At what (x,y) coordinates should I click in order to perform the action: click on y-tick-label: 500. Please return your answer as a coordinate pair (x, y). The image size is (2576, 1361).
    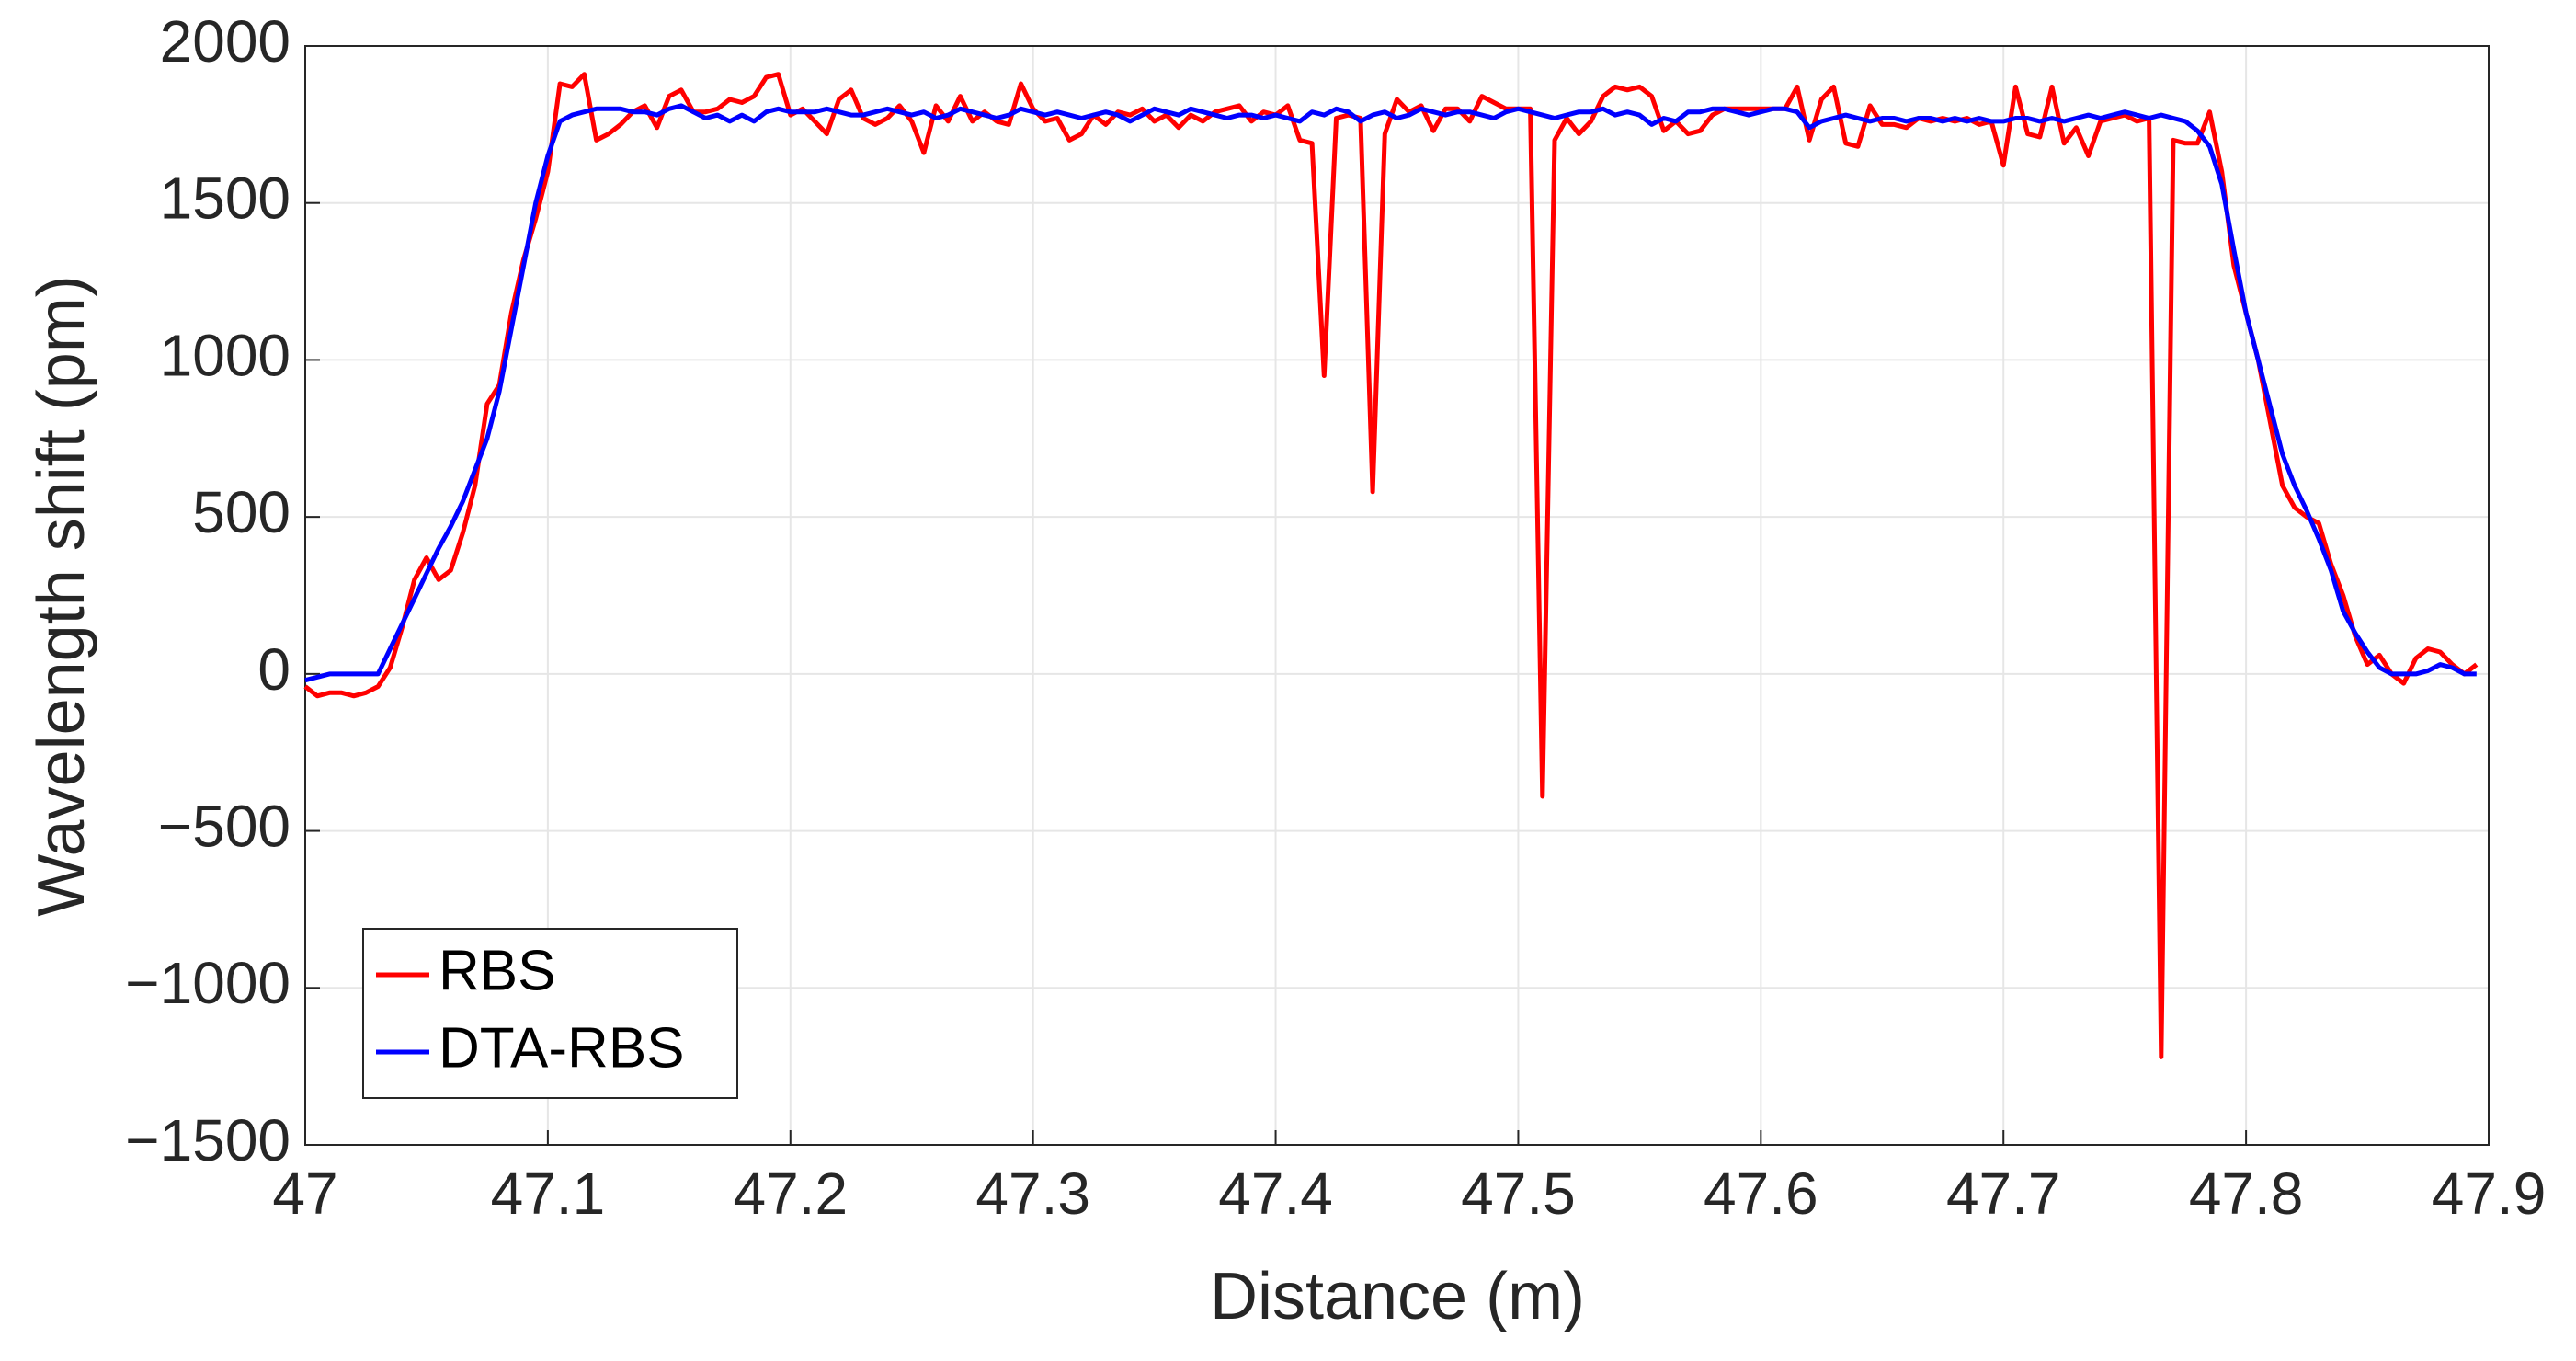
    Looking at the image, I should click on (241, 512).